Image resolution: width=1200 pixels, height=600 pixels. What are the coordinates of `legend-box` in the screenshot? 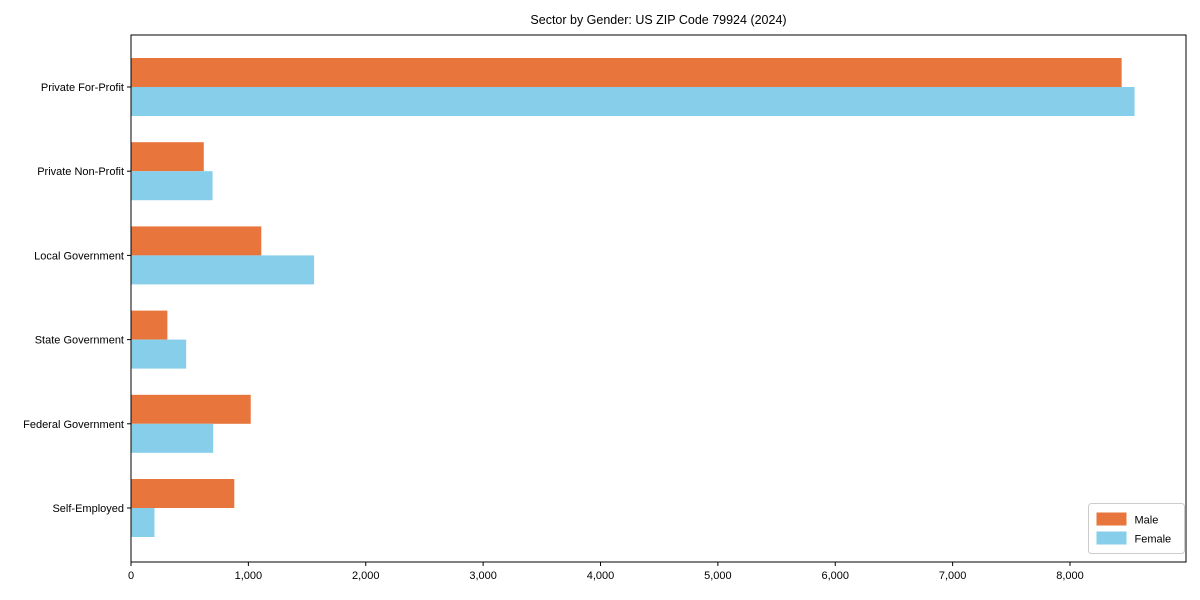 It's located at (1136, 528).